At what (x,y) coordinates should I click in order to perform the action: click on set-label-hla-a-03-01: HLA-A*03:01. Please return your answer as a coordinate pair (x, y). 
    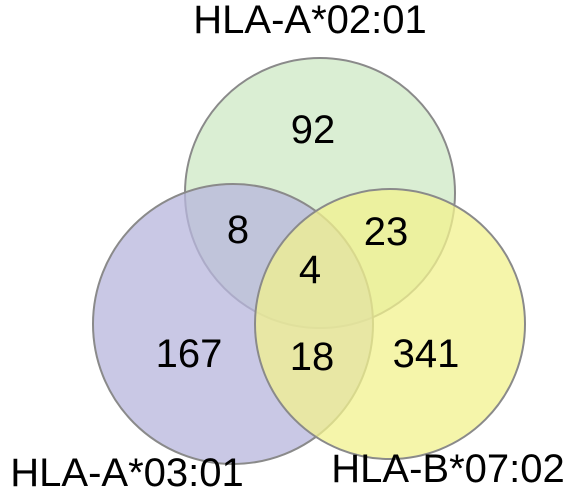
    Looking at the image, I should click on (126, 471).